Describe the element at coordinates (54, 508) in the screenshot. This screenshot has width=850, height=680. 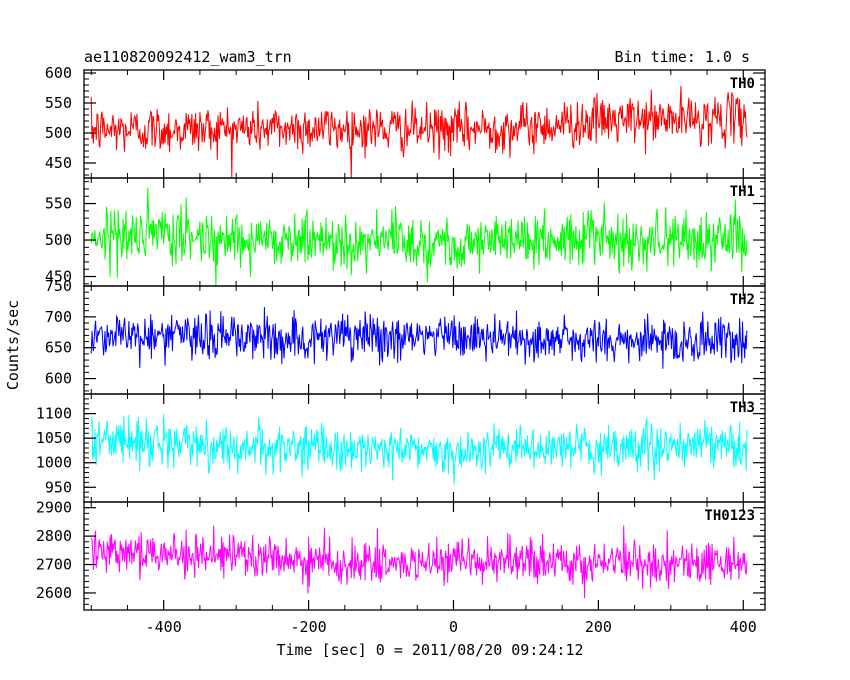
I see `y-tick-label: 2900` at that location.